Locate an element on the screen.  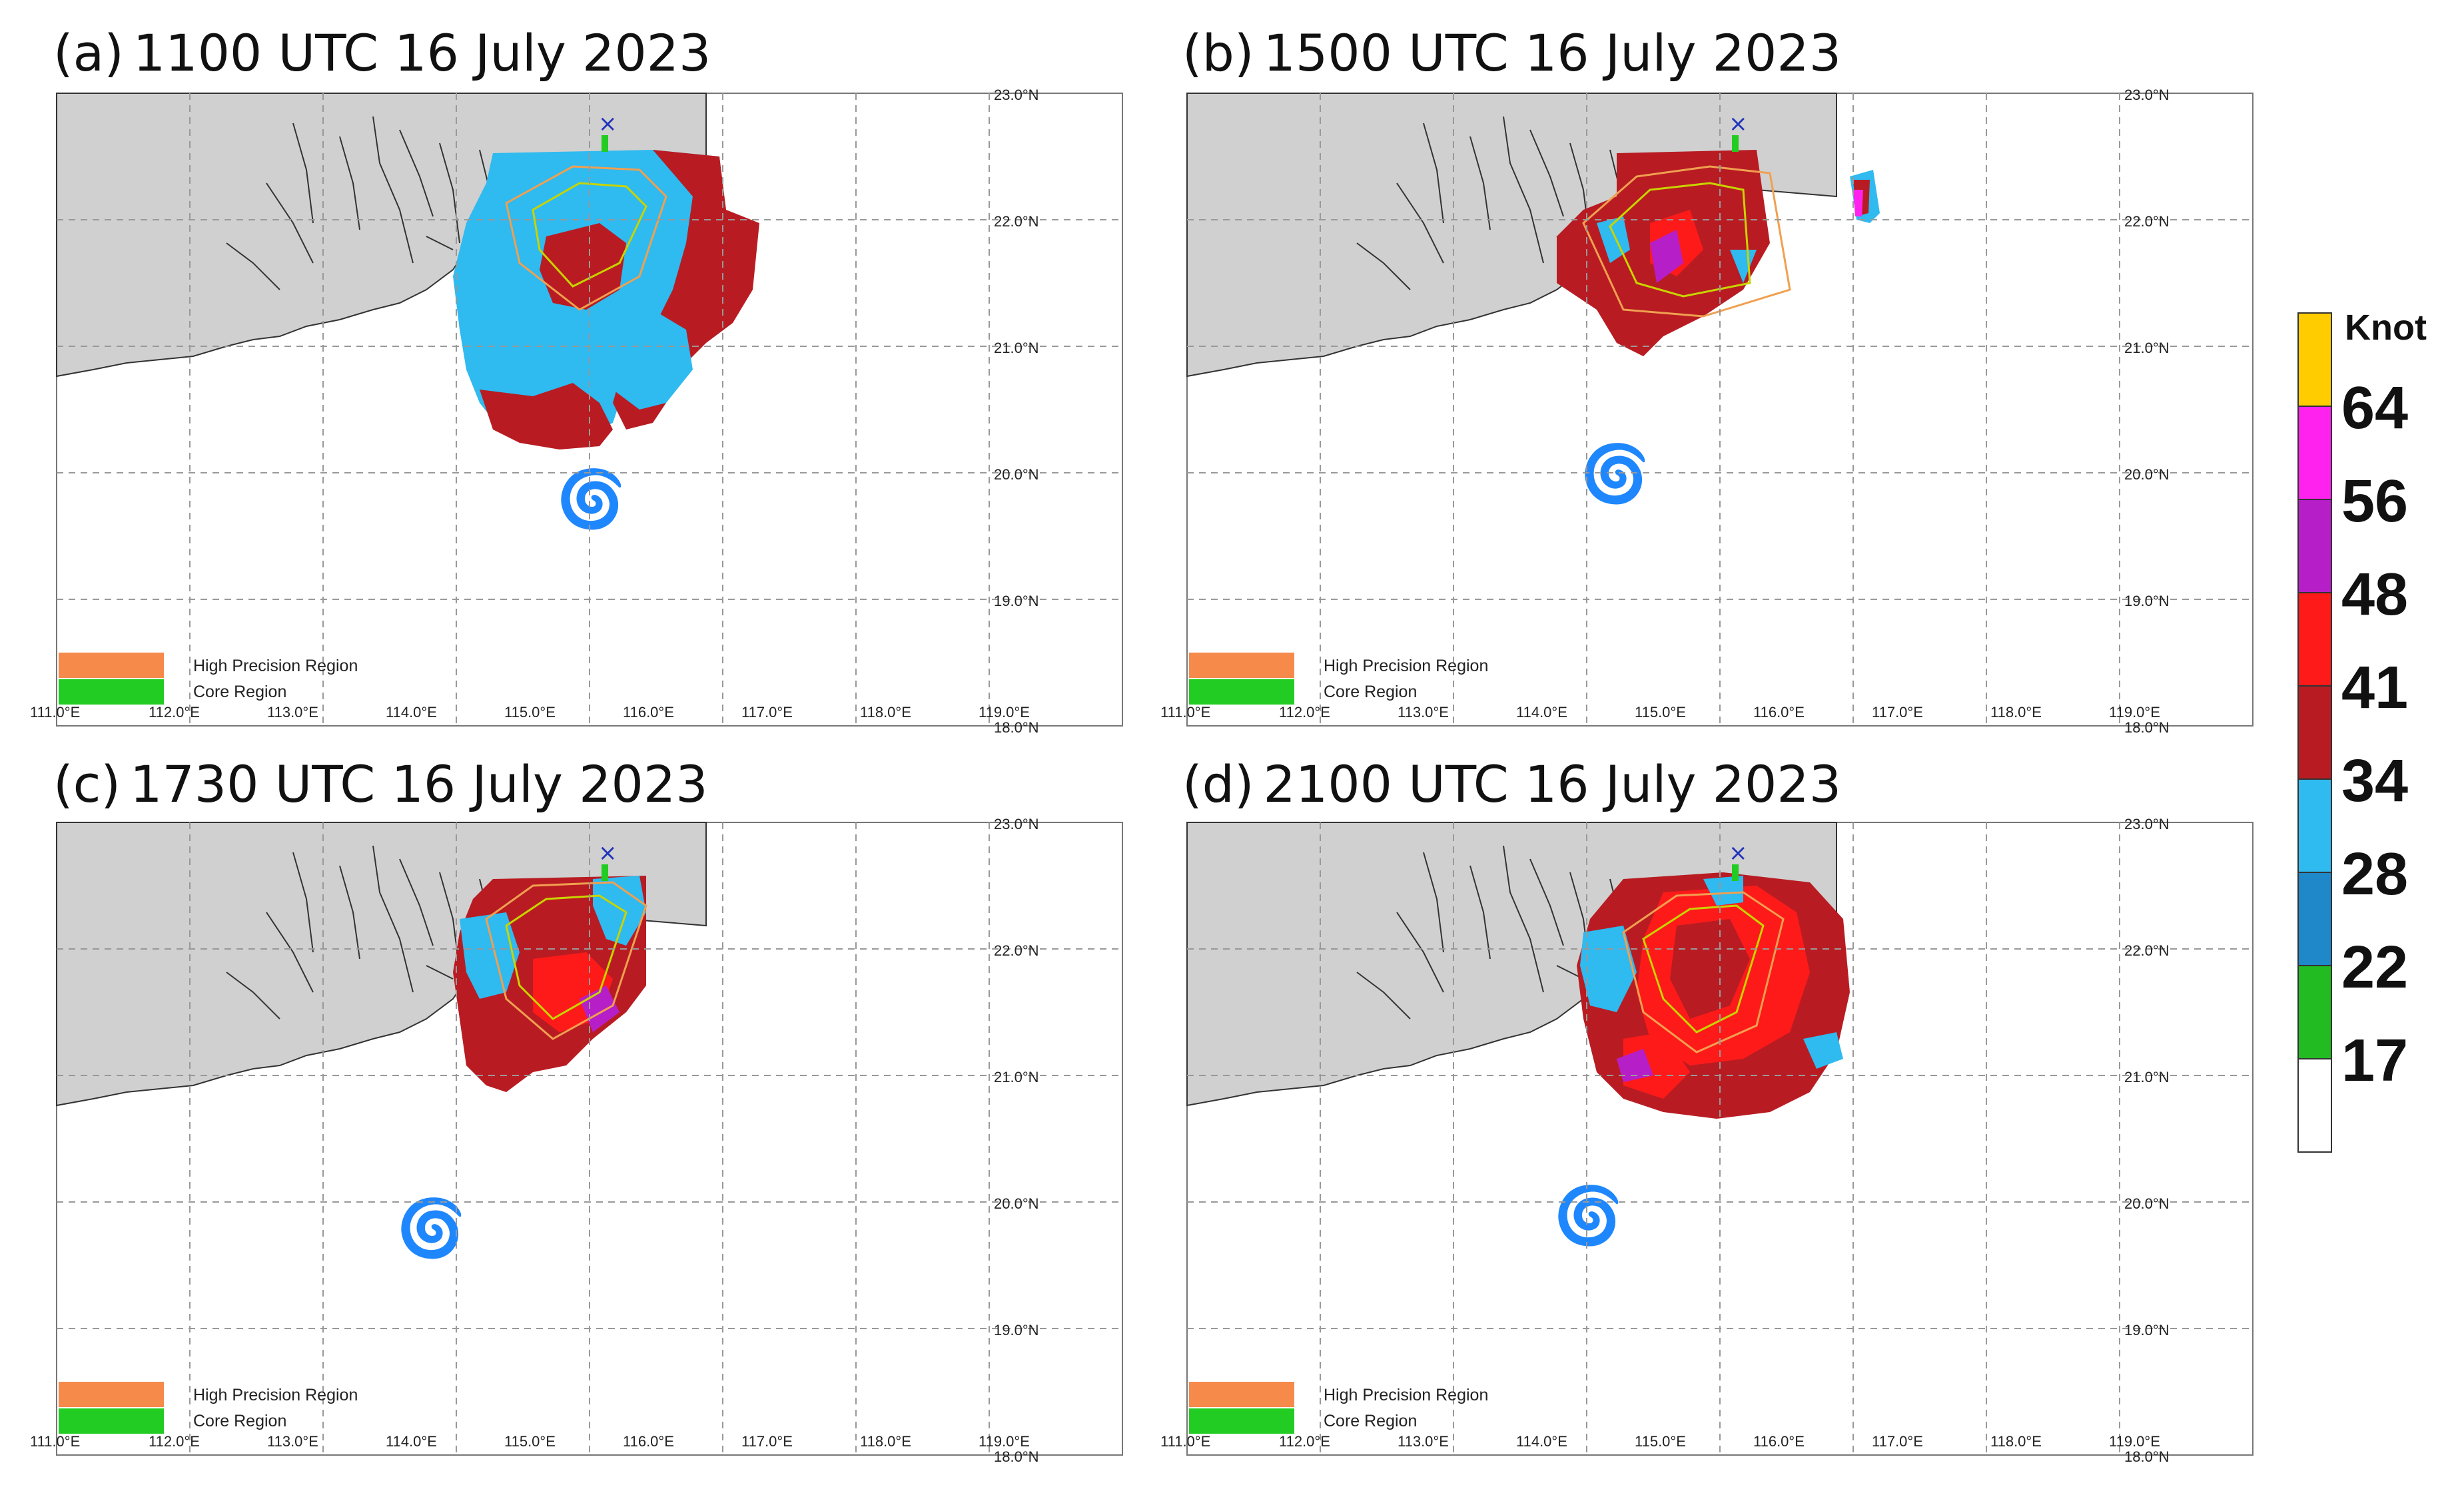
colorbar-tick: 22 is located at coordinates (2374, 968).